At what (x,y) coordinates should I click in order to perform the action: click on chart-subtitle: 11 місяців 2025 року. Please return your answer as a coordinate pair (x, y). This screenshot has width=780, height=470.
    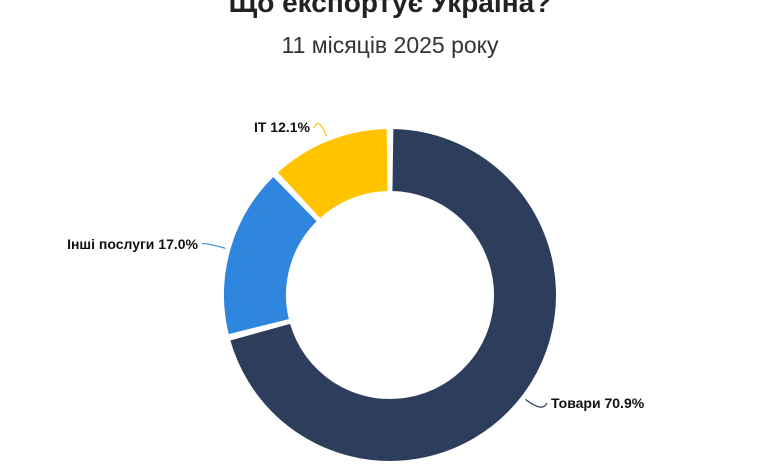
    Looking at the image, I should click on (390, 45).